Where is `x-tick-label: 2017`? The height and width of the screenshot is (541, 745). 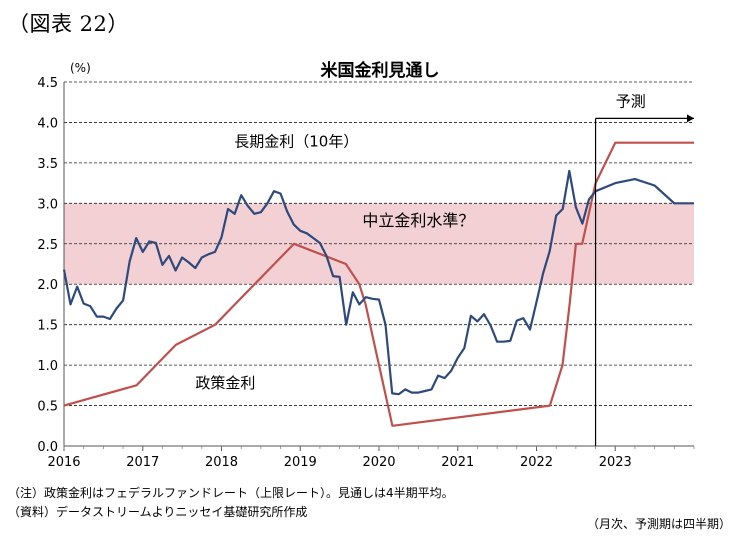
x-tick-label: 2017 is located at coordinates (142, 462).